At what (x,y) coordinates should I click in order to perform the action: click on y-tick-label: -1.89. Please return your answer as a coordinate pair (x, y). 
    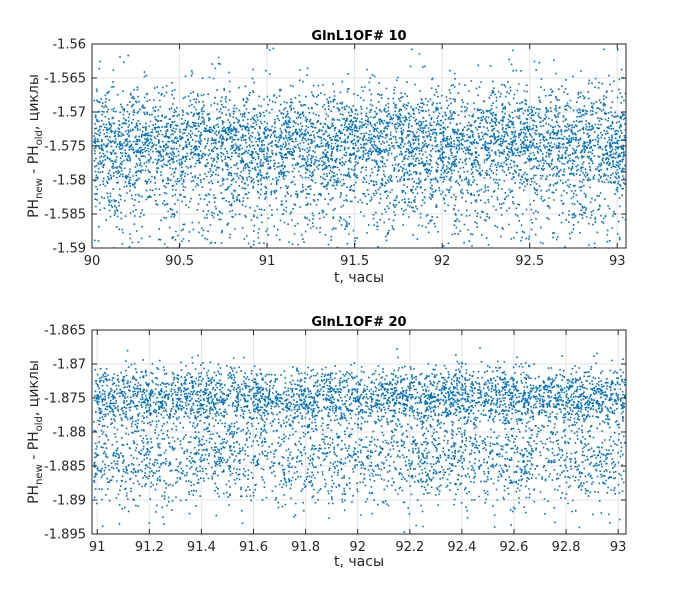
    Looking at the image, I should click on (69, 501).